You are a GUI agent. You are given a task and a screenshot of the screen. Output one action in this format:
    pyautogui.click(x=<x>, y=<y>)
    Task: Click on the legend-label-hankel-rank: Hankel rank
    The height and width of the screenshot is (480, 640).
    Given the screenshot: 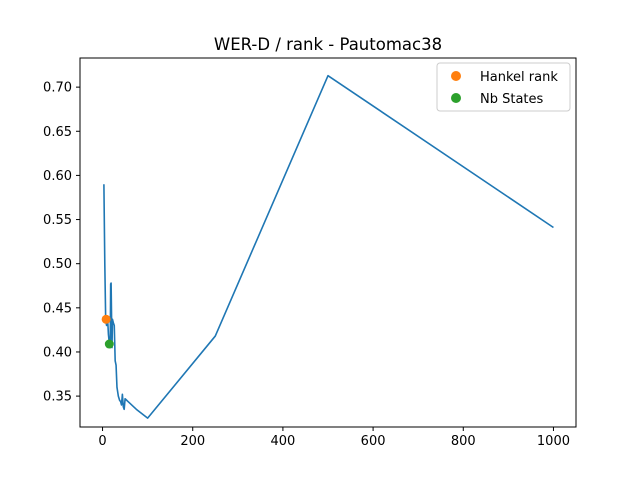 What is the action you would take?
    pyautogui.click(x=519, y=77)
    